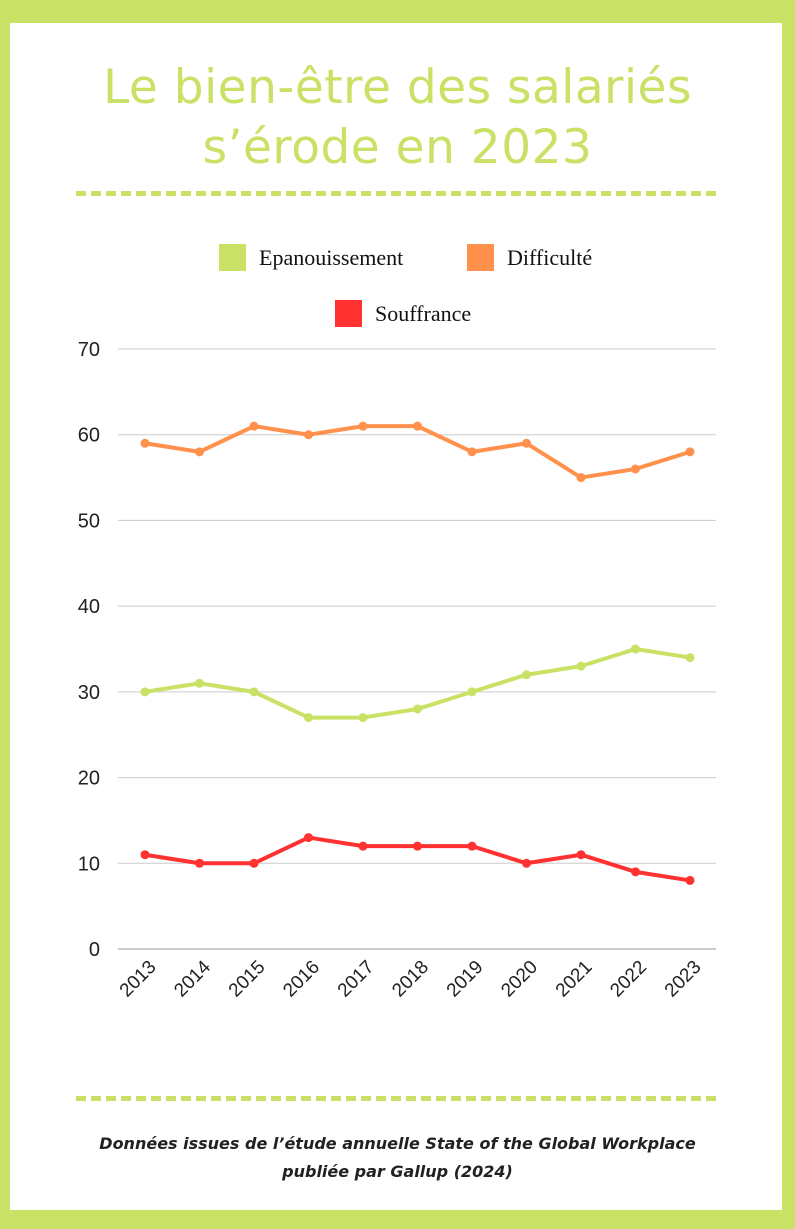 Image resolution: width=795 pixels, height=1229 pixels. Describe the element at coordinates (89, 521) in the screenshot. I see `y-tick-label: 50` at that location.